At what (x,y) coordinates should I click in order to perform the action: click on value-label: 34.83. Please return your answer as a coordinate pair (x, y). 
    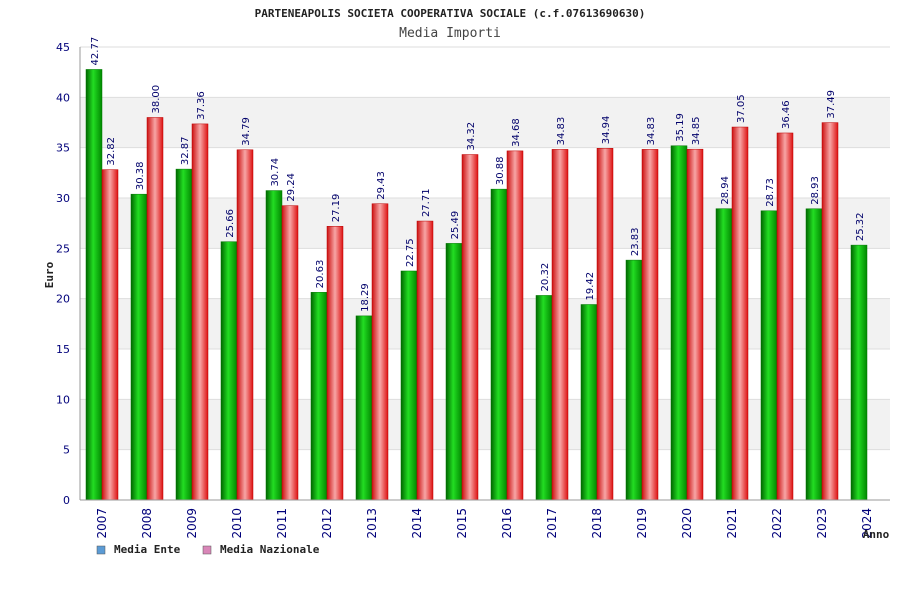
    Looking at the image, I should click on (561, 131).